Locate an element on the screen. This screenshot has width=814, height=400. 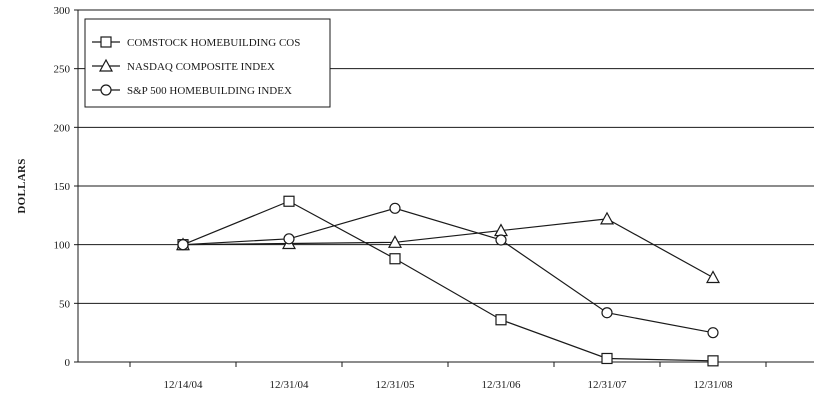
legend-item: S&P 500 HOMEBUILDING INDEX is located at coordinates (192, 90).